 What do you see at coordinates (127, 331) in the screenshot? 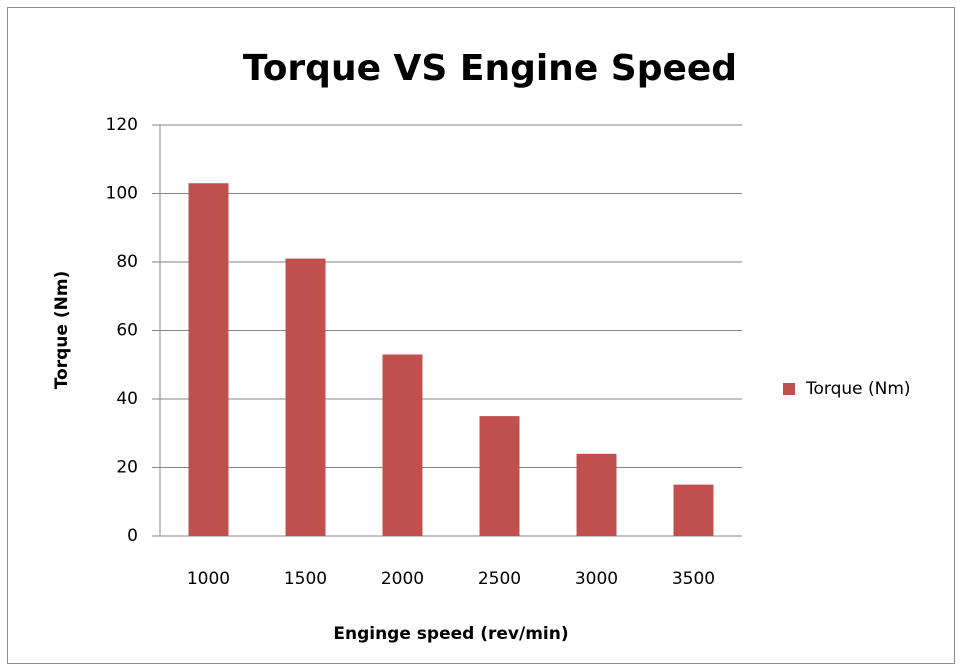
I see `y-tick-label: 60` at bounding box center [127, 331].